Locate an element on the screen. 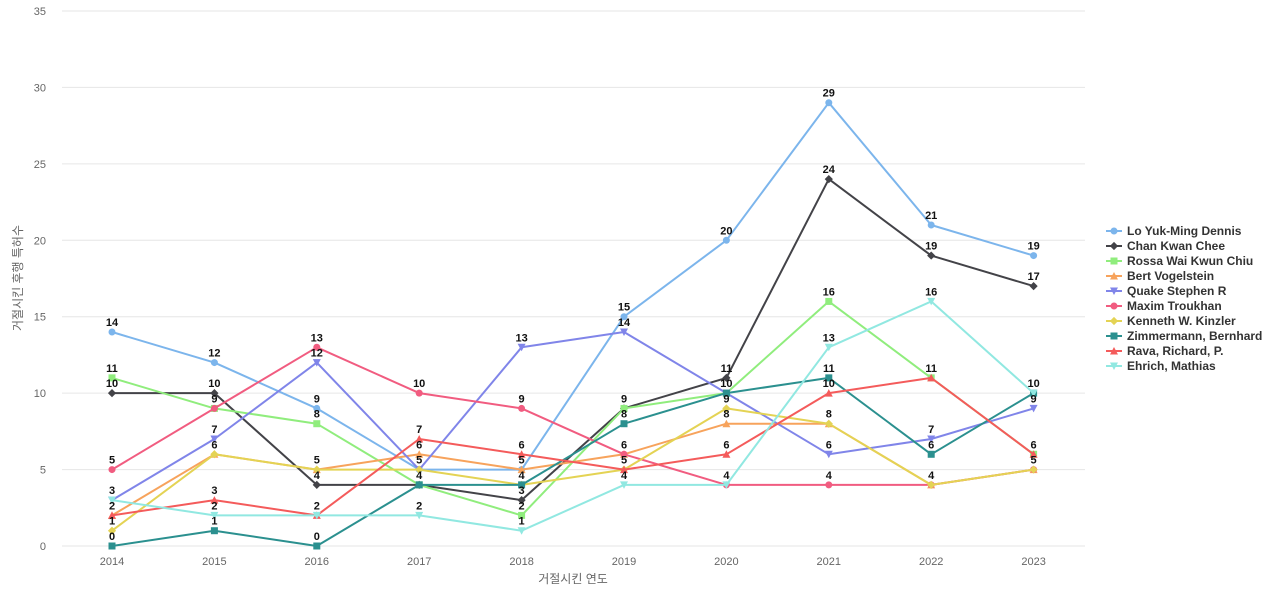  legend-label: Ehrich, Mathias is located at coordinates (1171, 366).